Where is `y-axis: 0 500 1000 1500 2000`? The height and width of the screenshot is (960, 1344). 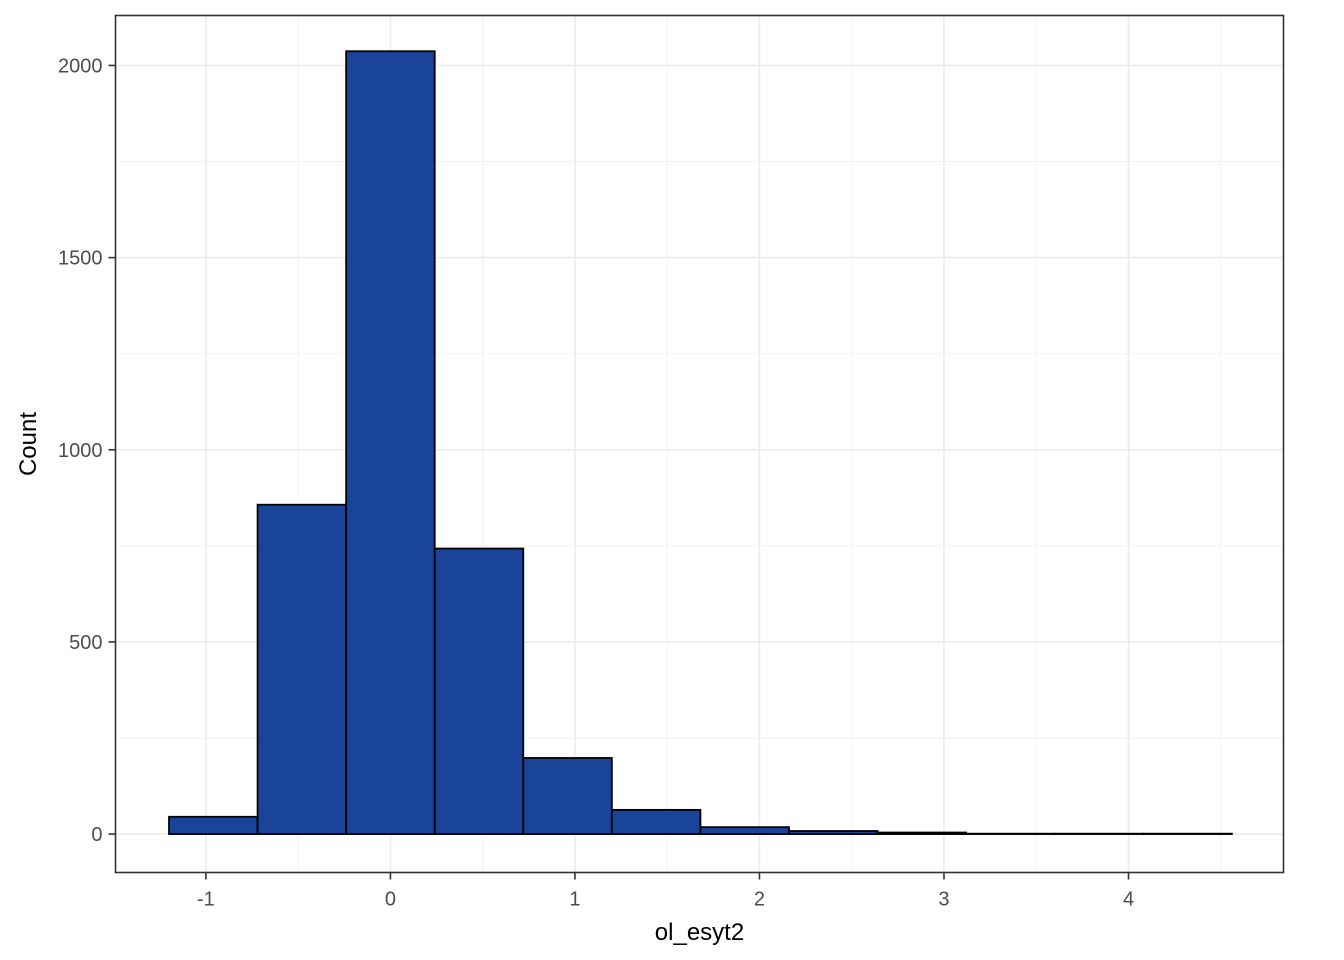
y-axis: 0 500 1000 1500 2000 is located at coordinates (87, 450).